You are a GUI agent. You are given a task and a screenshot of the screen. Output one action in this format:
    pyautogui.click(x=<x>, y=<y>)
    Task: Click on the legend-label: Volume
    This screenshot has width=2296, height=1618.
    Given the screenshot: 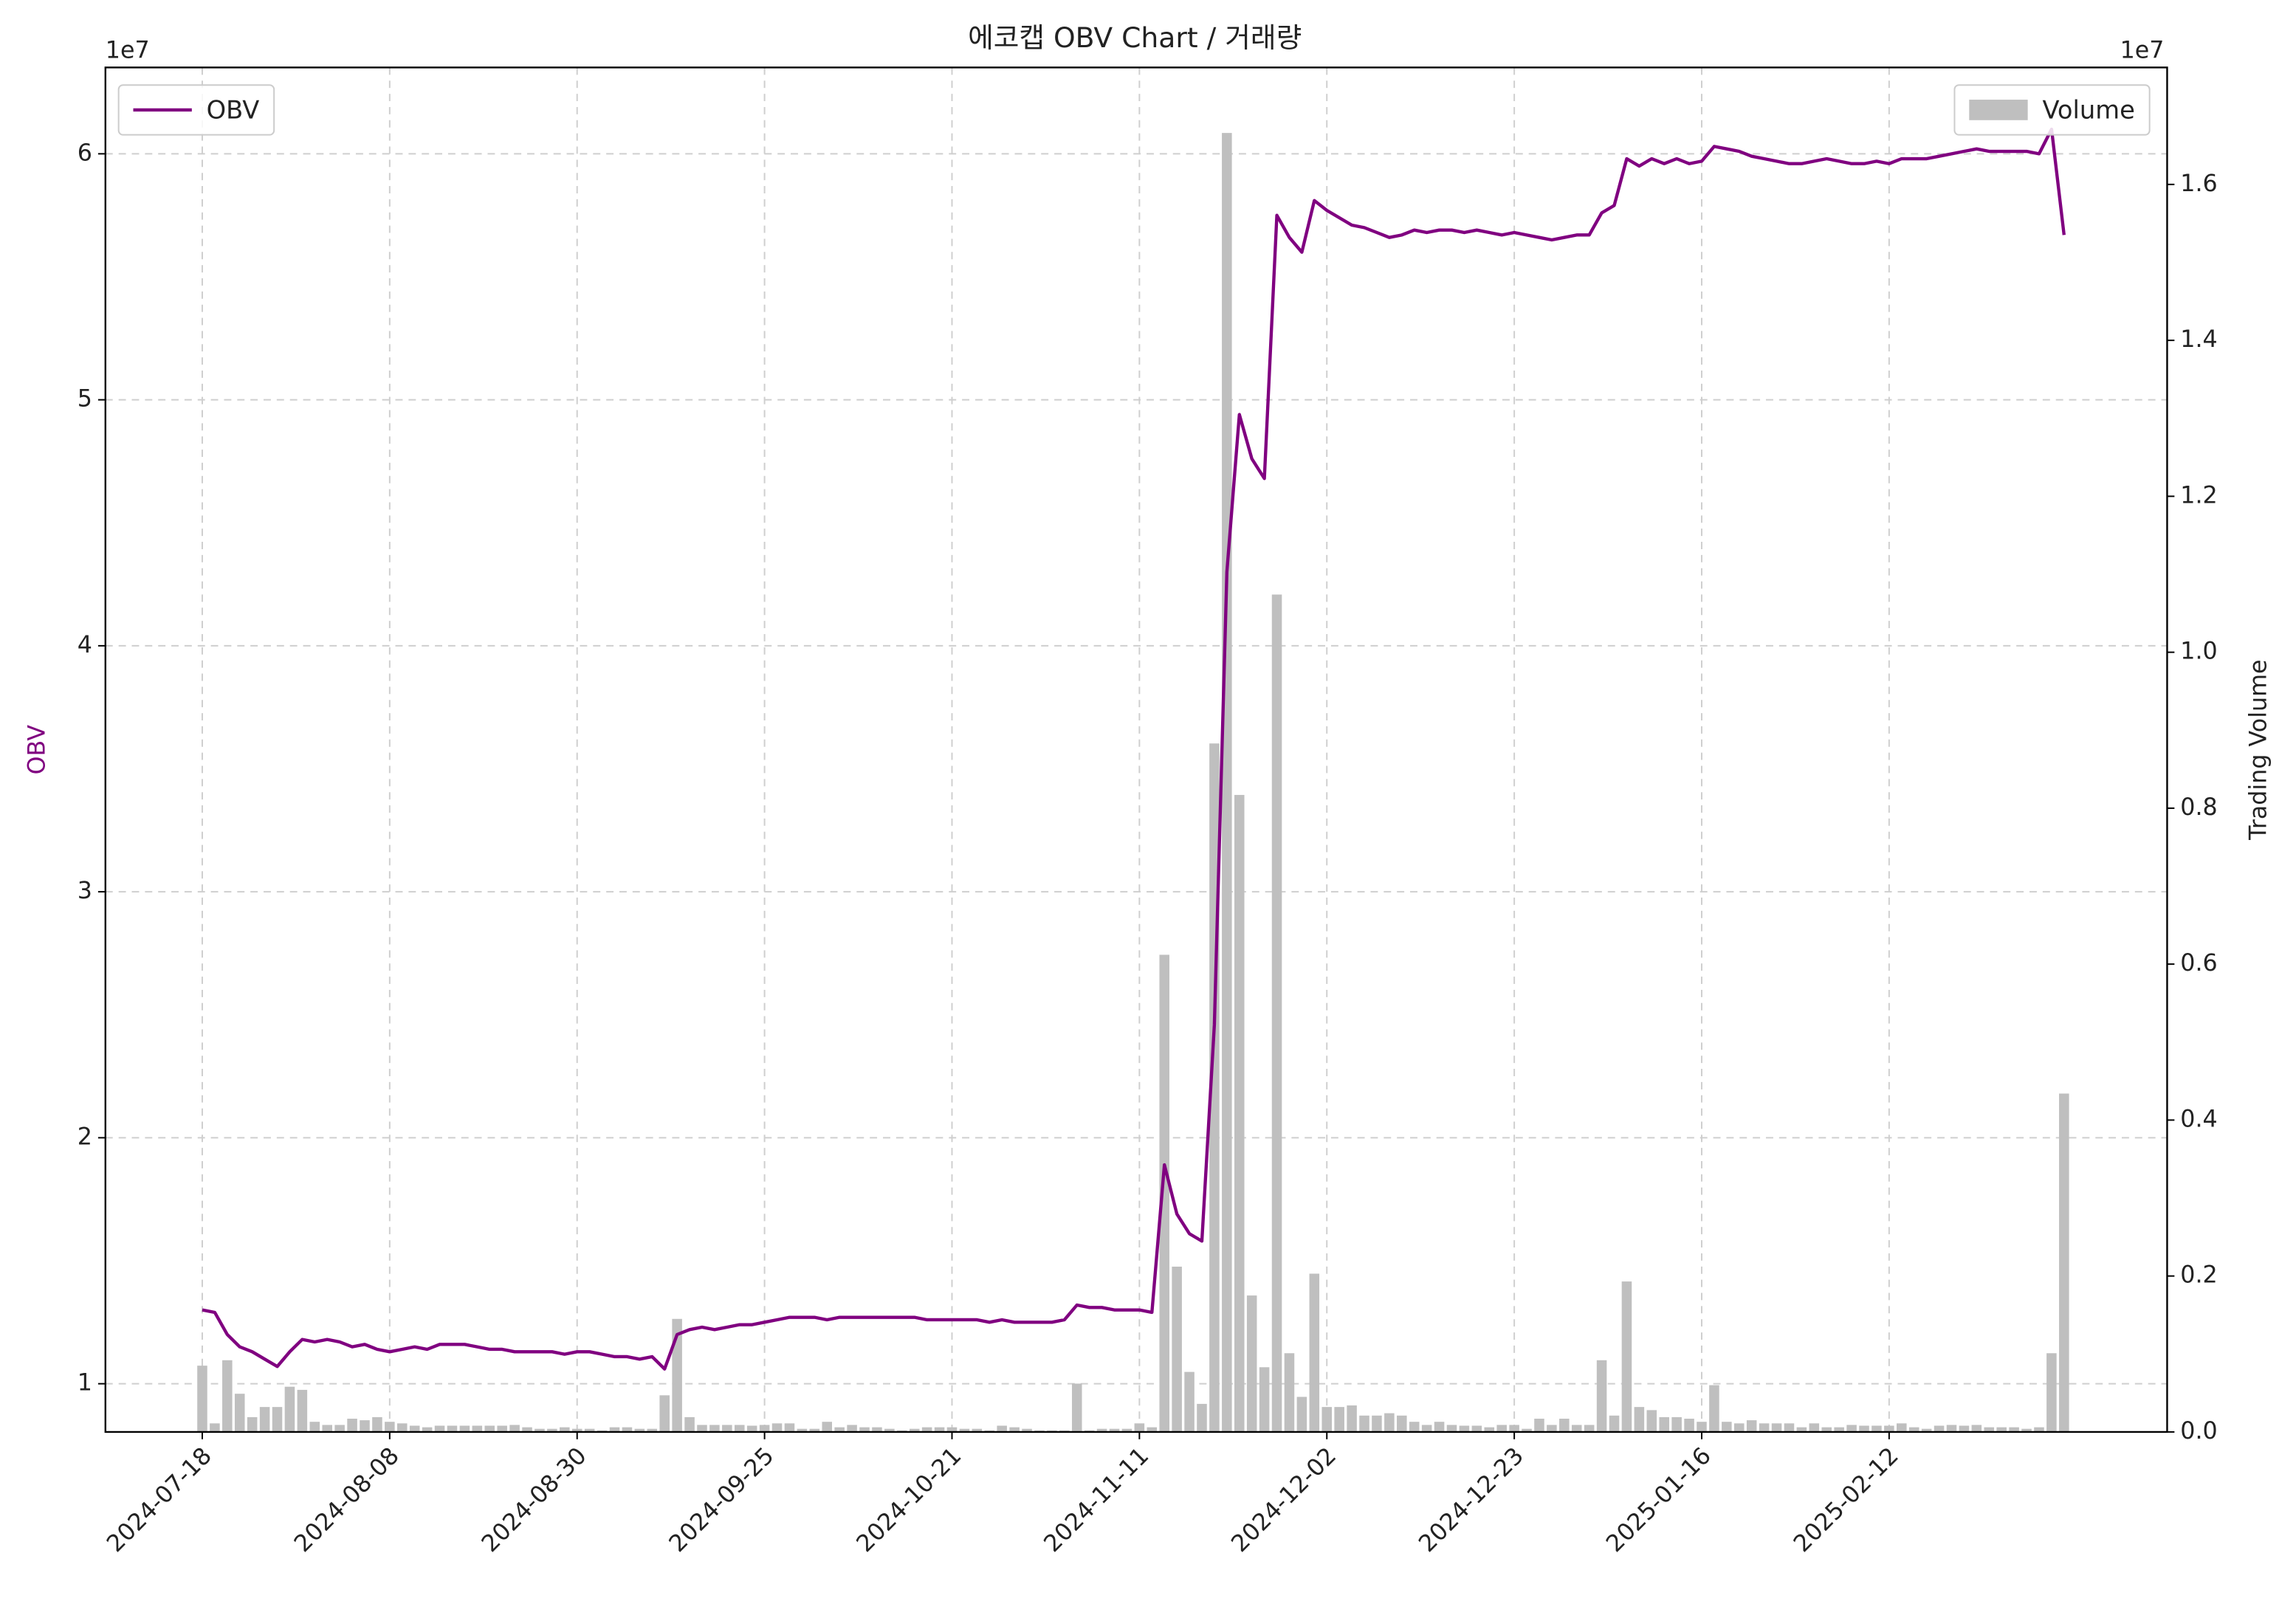 What is the action you would take?
    pyautogui.click(x=2088, y=110)
    